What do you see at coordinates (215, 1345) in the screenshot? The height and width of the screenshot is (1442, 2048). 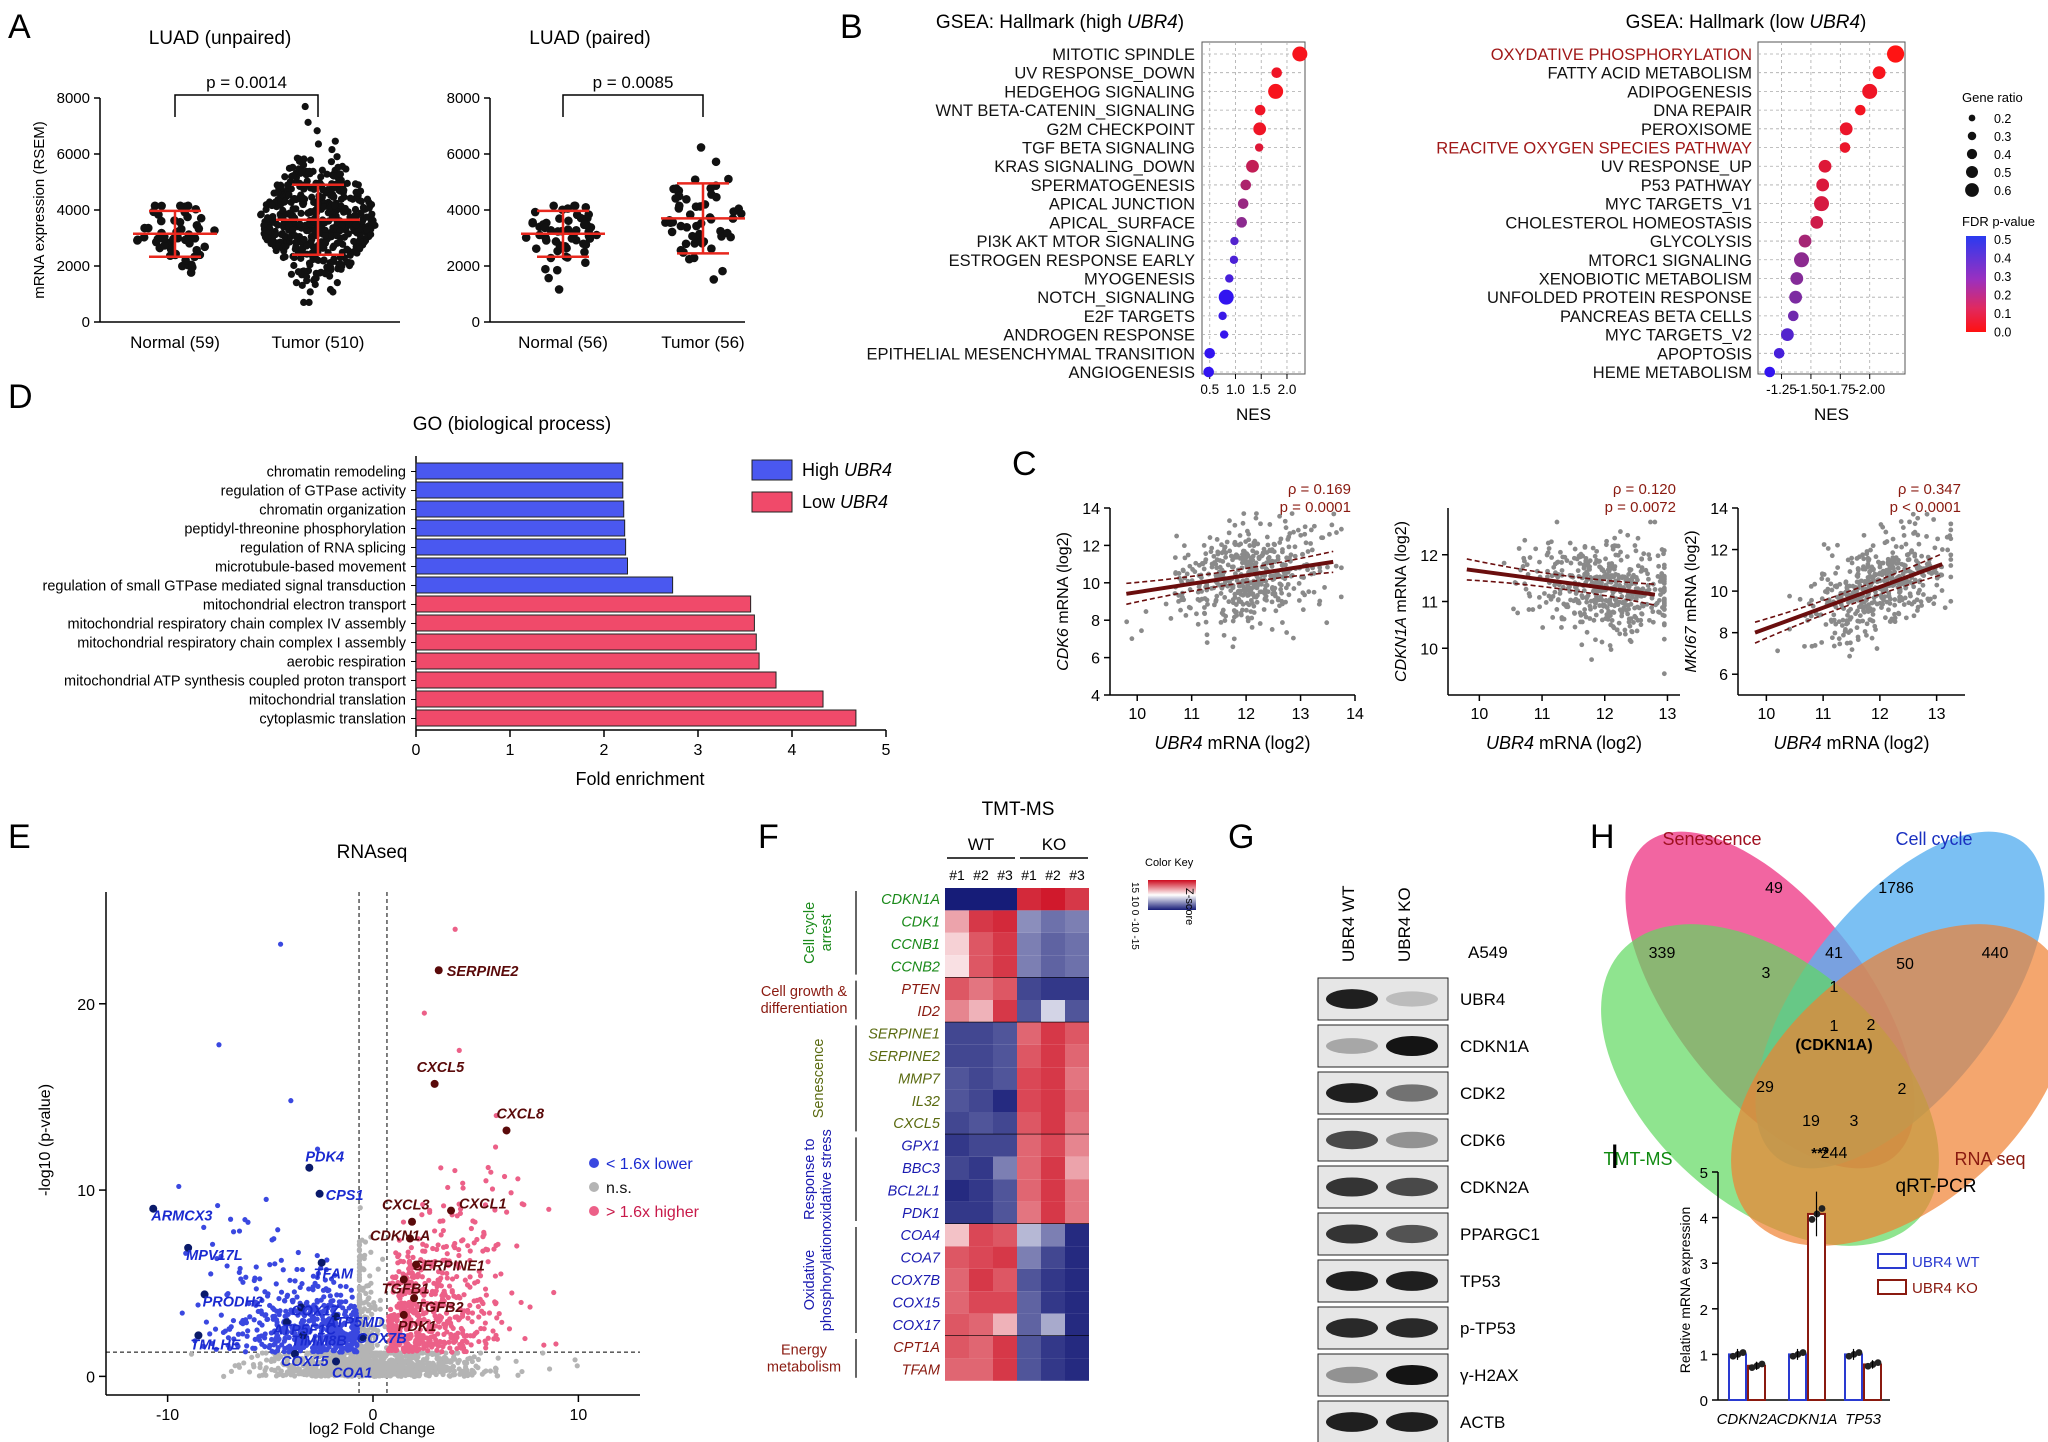 I see `gene-label: TMLHE` at bounding box center [215, 1345].